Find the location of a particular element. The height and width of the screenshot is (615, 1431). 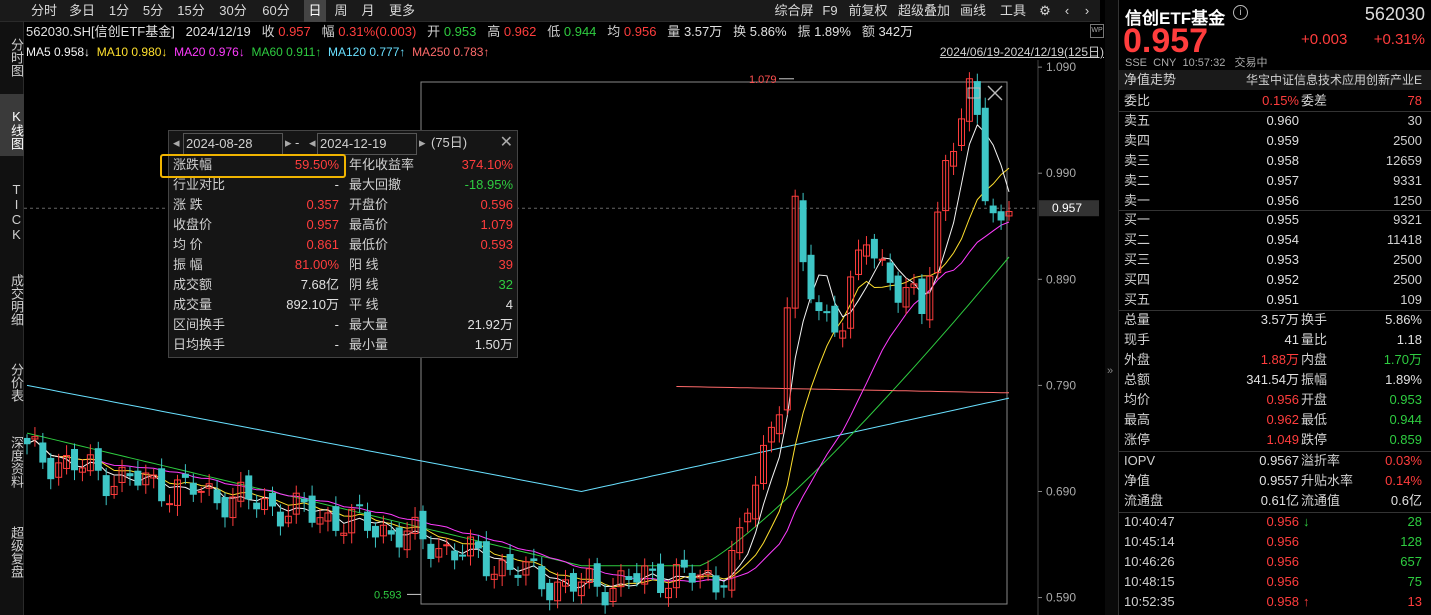

stat-value: 0.14% is located at coordinates (1403, 480).